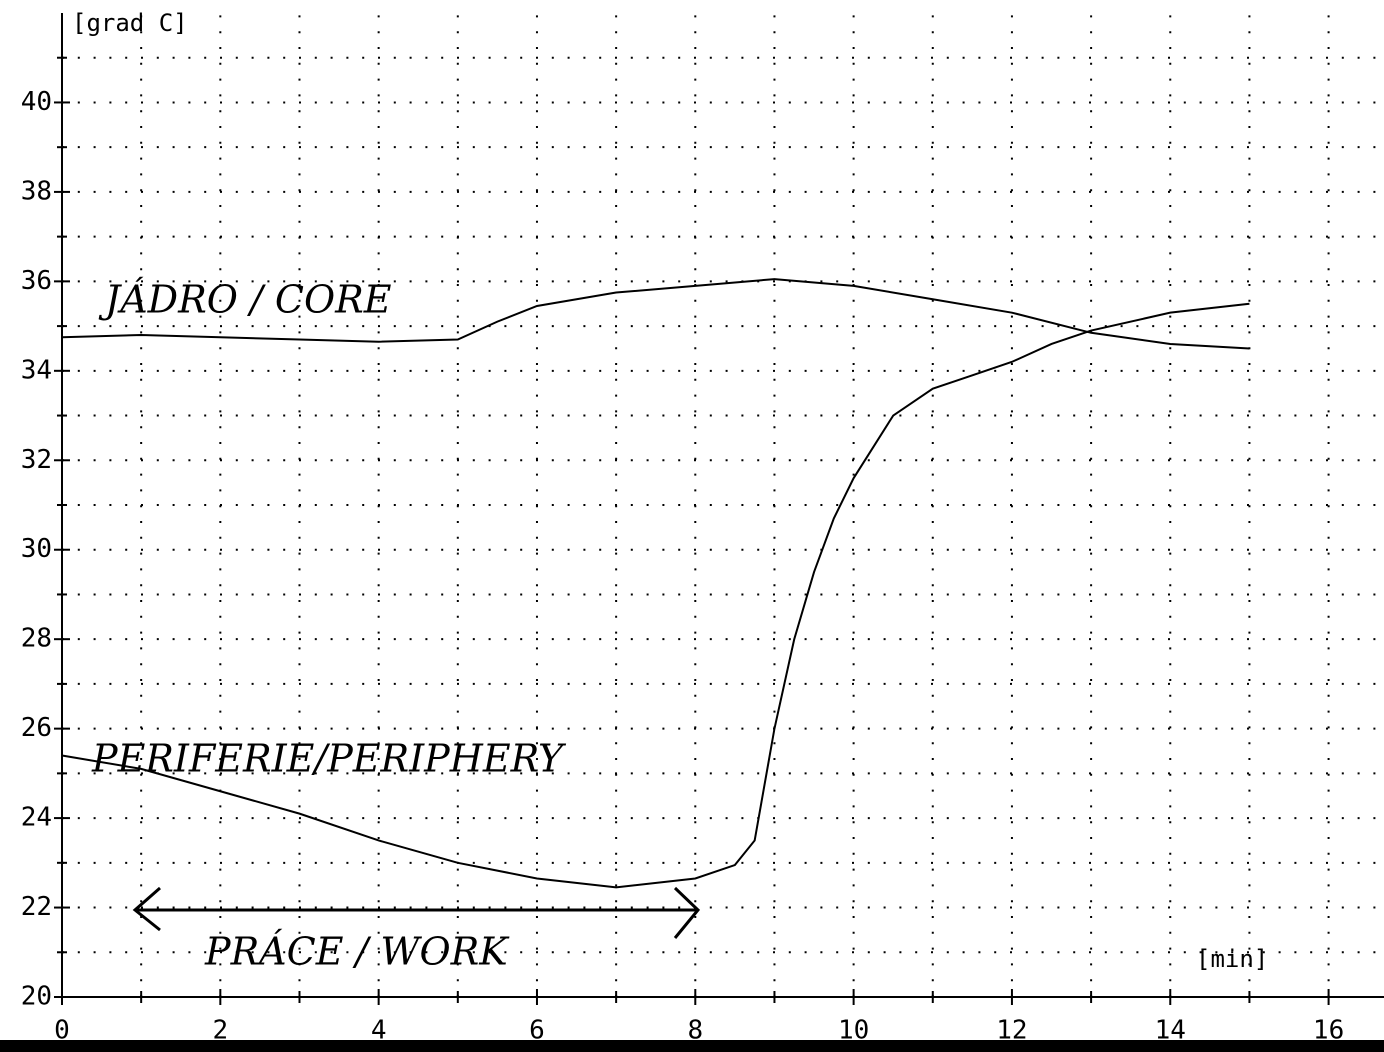  Describe the element at coordinates (130, 23) in the screenshot. I see `y-axis-label: [grad C]` at that location.